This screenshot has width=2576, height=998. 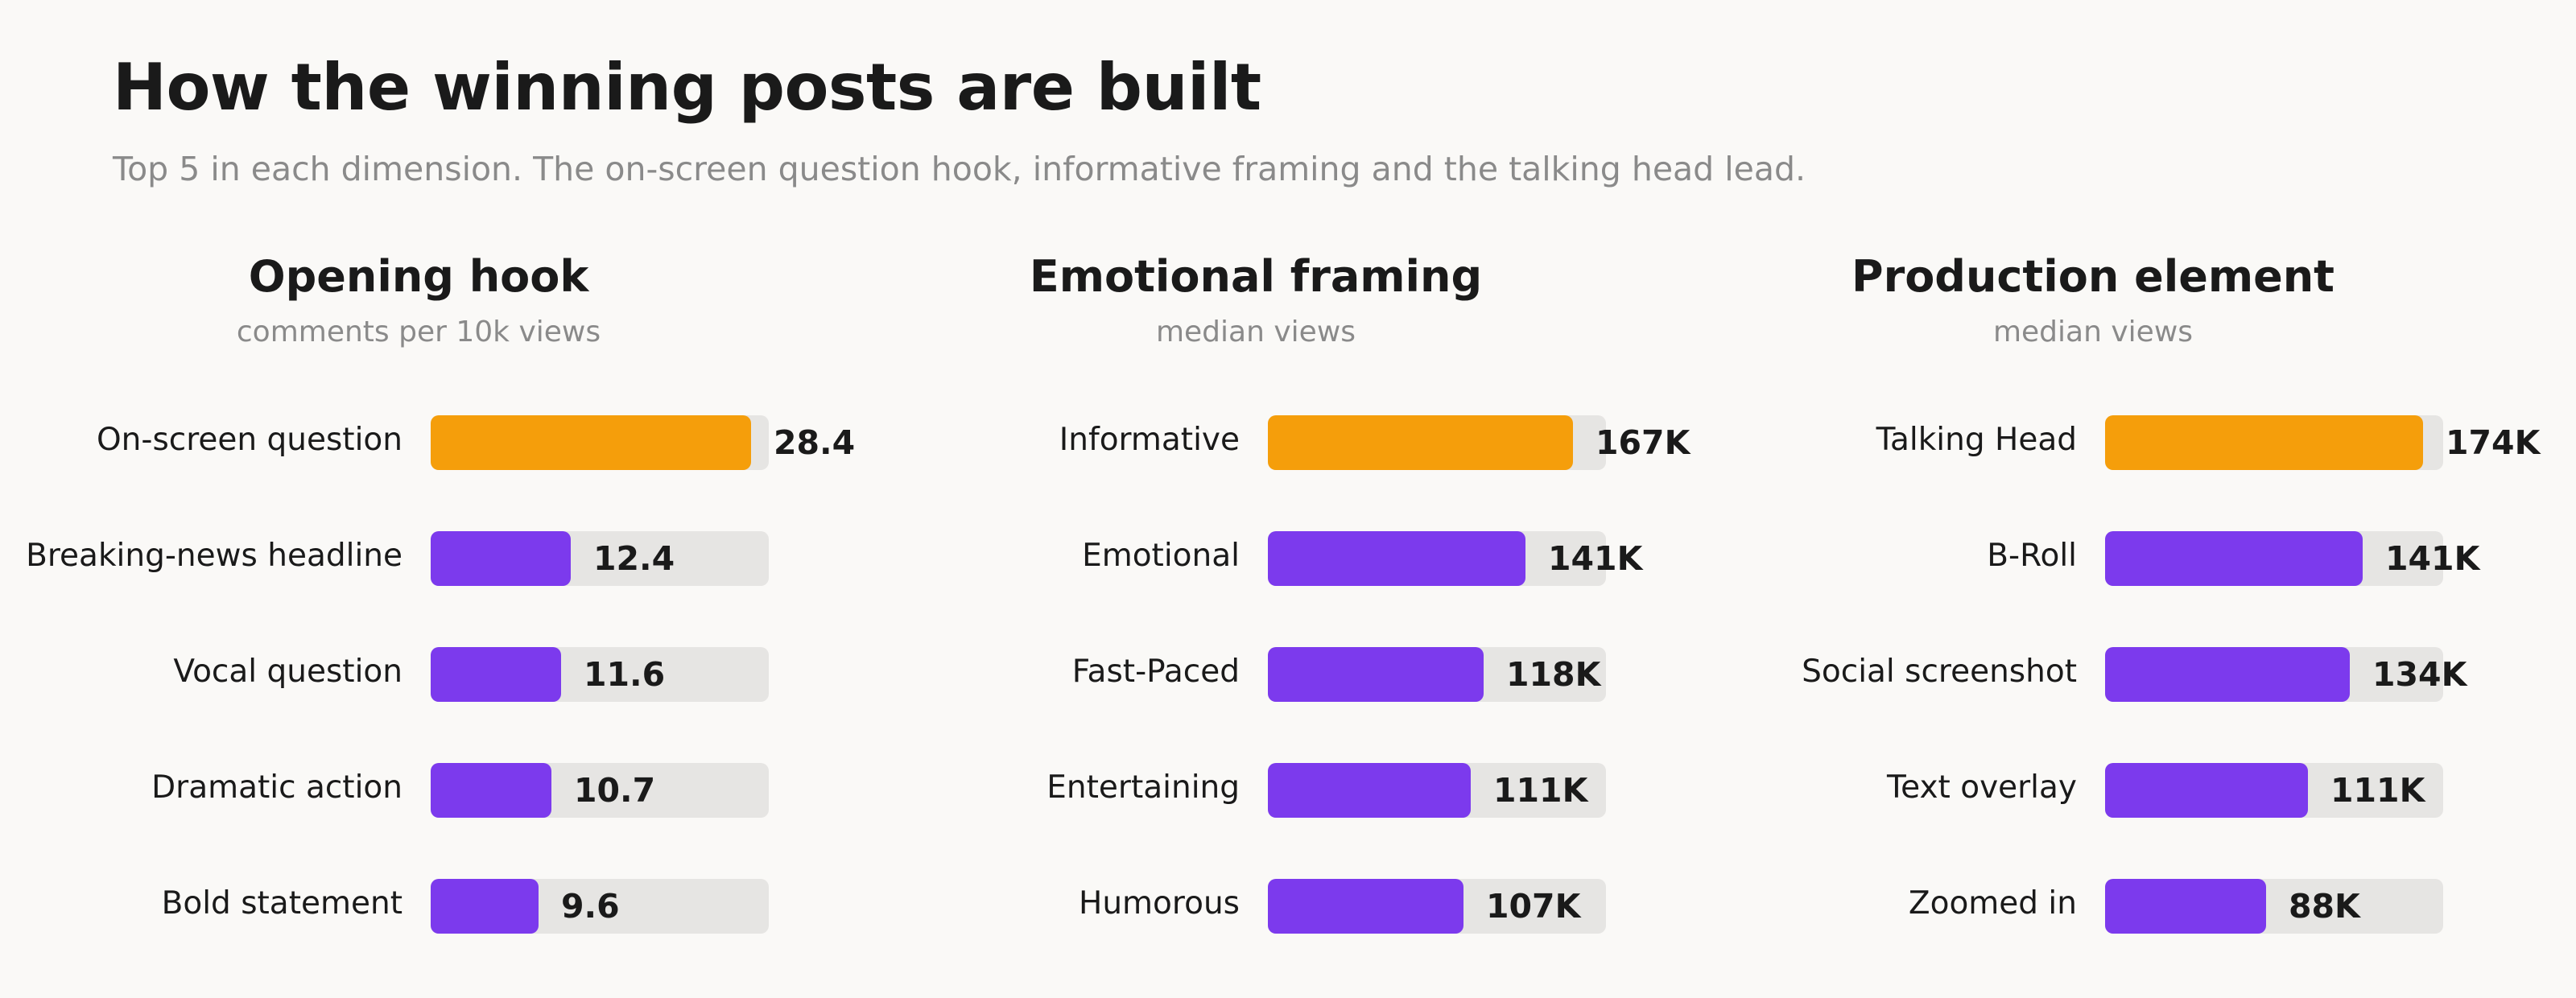 What do you see at coordinates (1553, 674) in the screenshot?
I see `value-label: 118K` at bounding box center [1553, 674].